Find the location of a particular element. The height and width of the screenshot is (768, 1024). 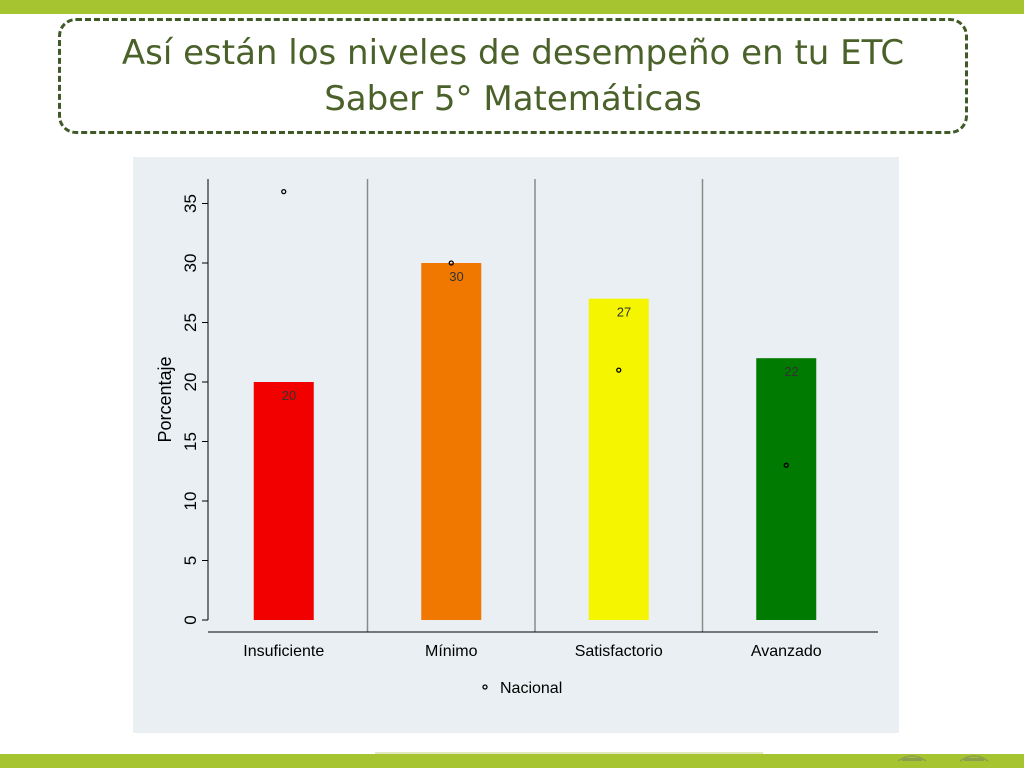

y-tick-label: 5 is located at coordinates (190, 560).